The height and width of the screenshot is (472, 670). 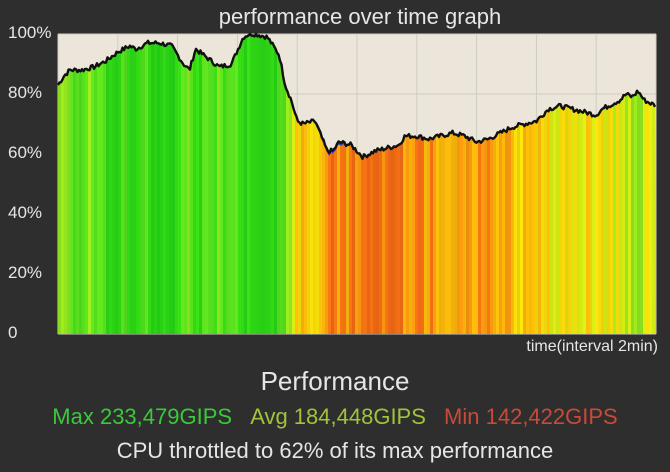 I want to click on performance-heading: Performance, so click(x=335, y=381).